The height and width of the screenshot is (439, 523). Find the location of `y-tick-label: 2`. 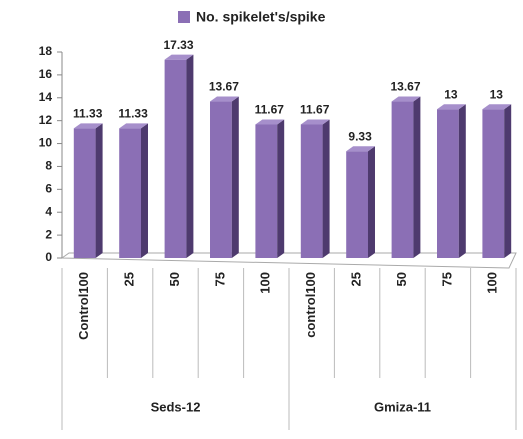

y-tick-label: 2 is located at coordinates (48, 234).